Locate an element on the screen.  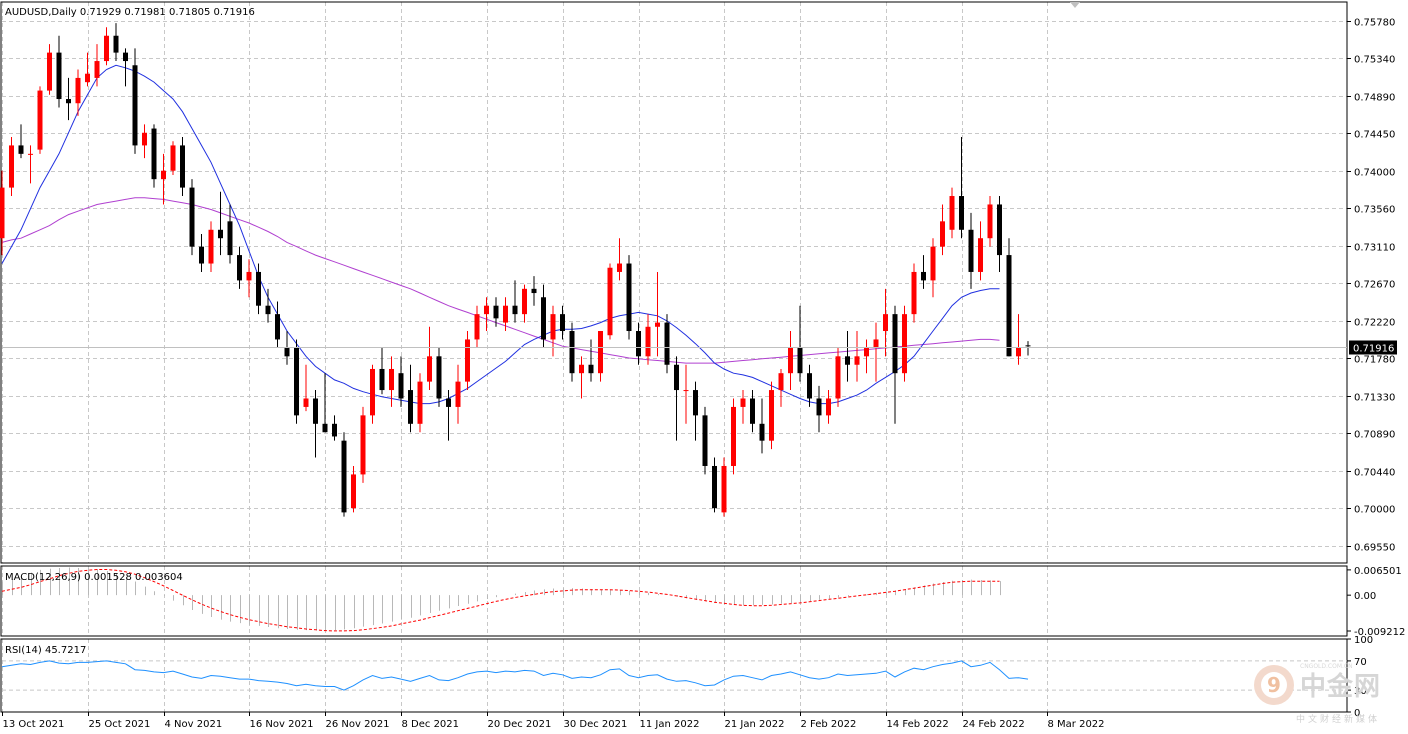
date-tick-label: 26 Nov 2021 is located at coordinates (358, 724).